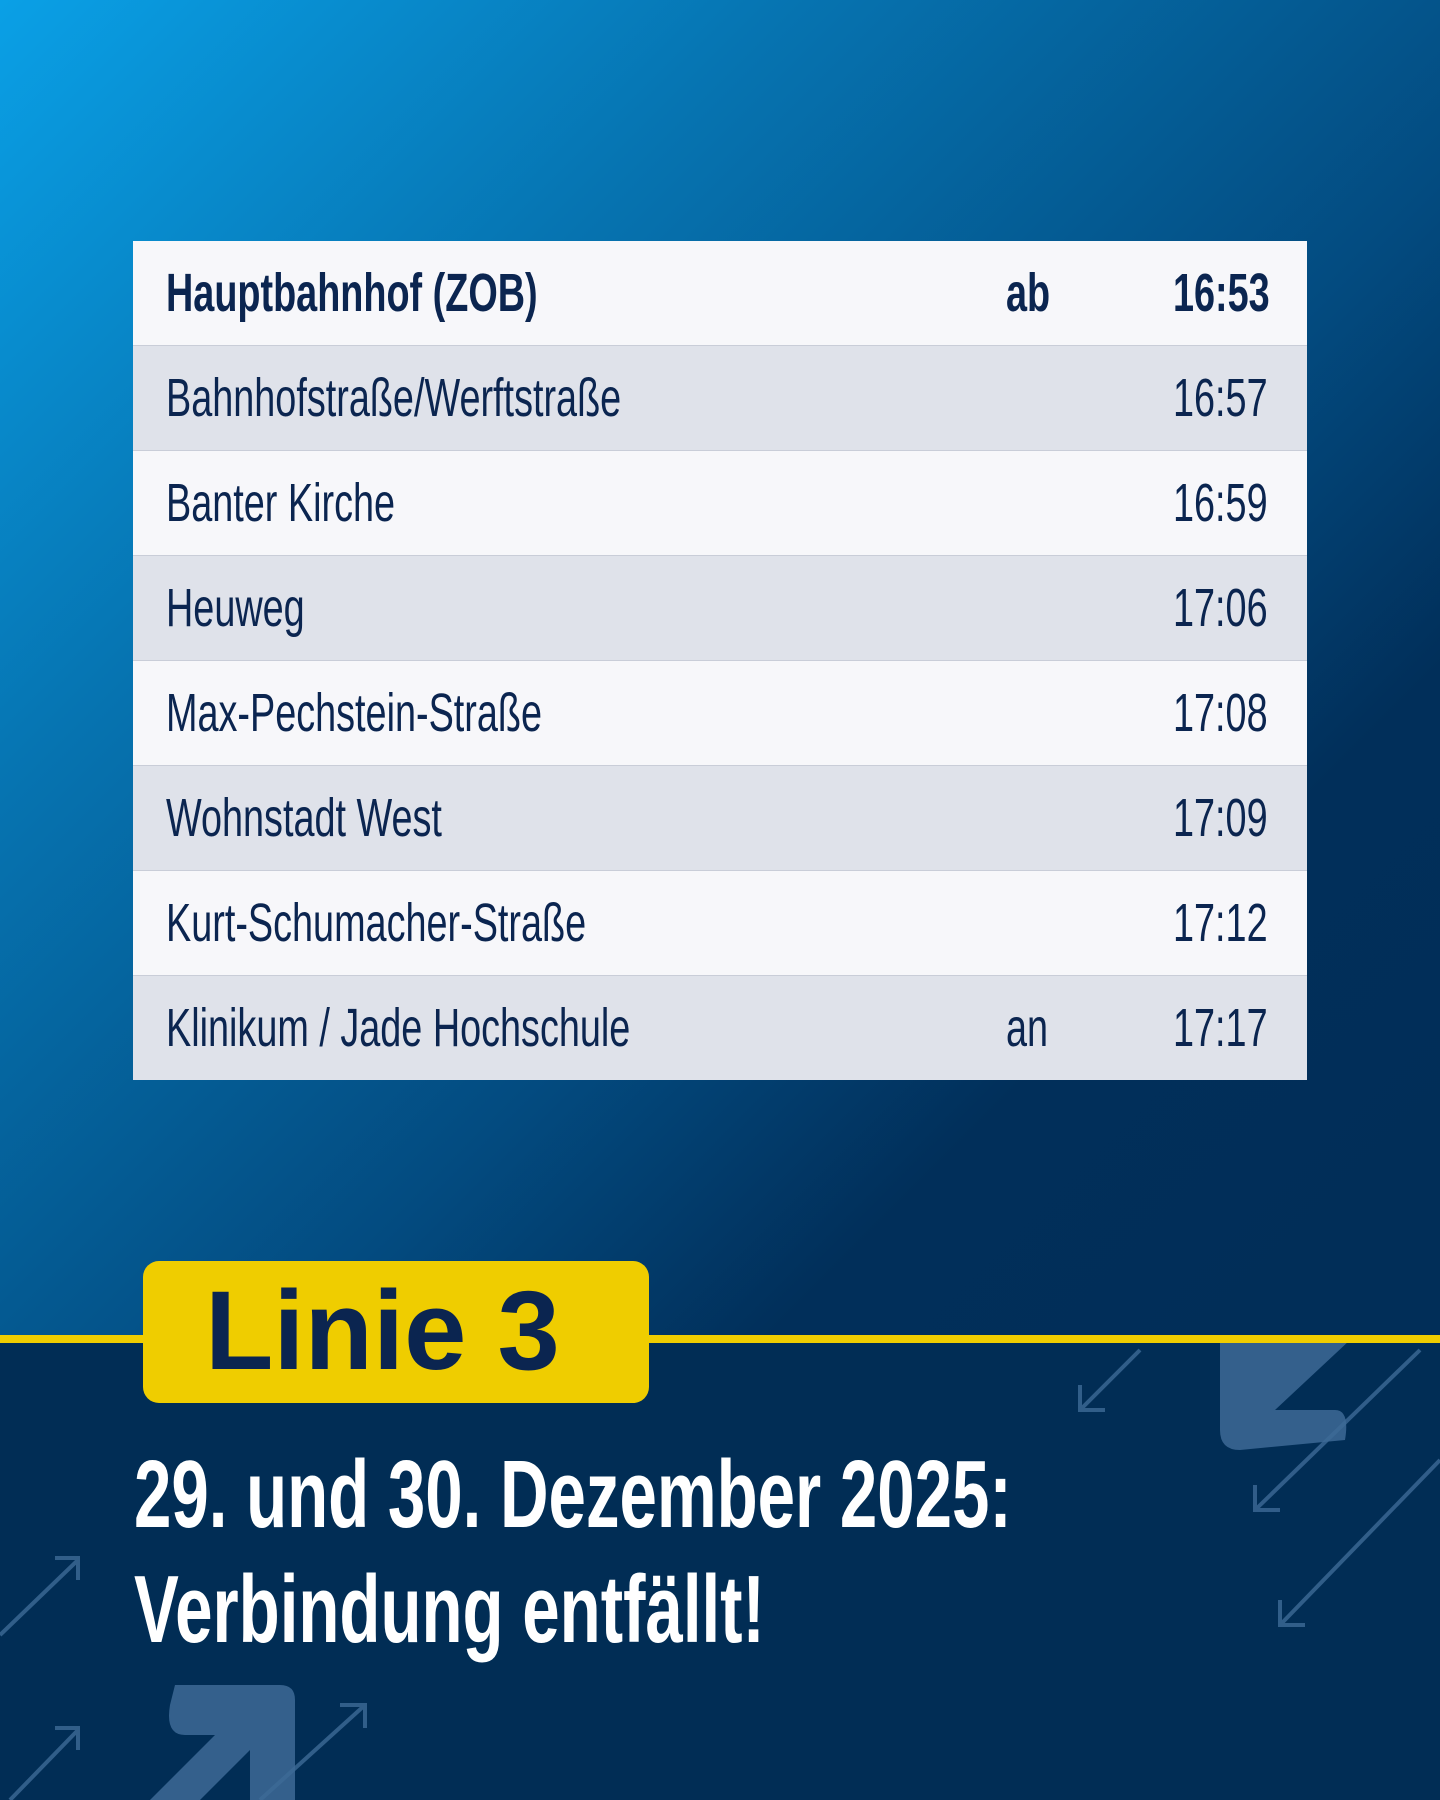 The image size is (1440, 1800). I want to click on table-row: Bahnhofstraße/Werftstraße 16:57, so click(720, 398).